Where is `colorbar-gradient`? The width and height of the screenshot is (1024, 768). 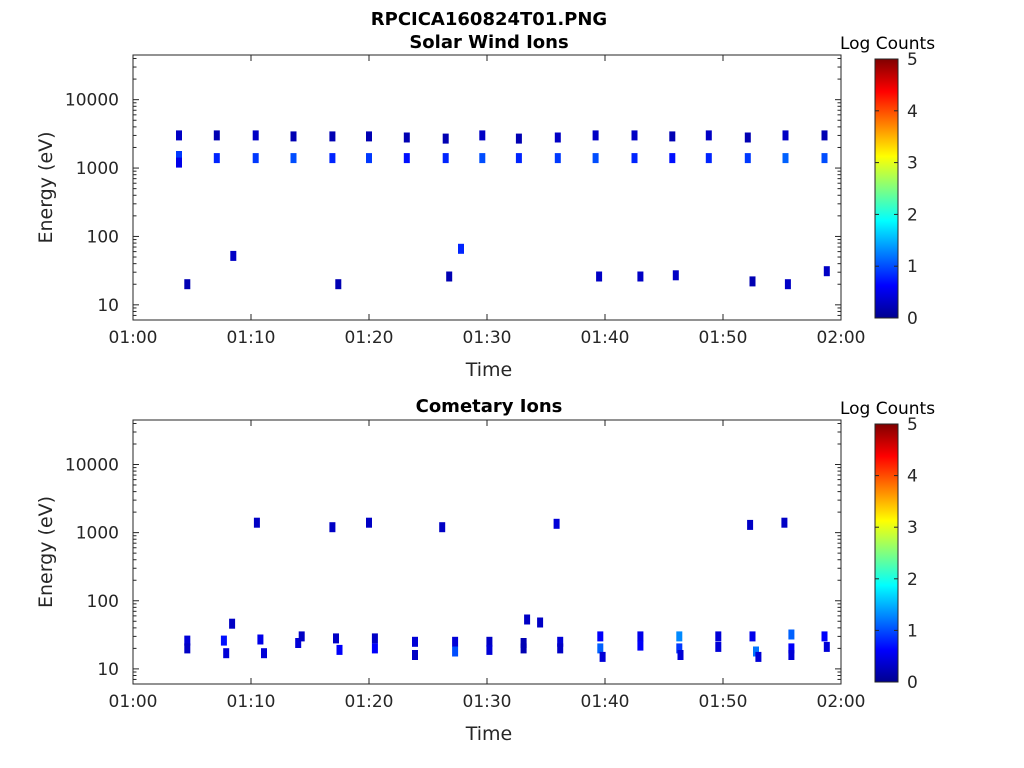 colorbar-gradient is located at coordinates (886, 188).